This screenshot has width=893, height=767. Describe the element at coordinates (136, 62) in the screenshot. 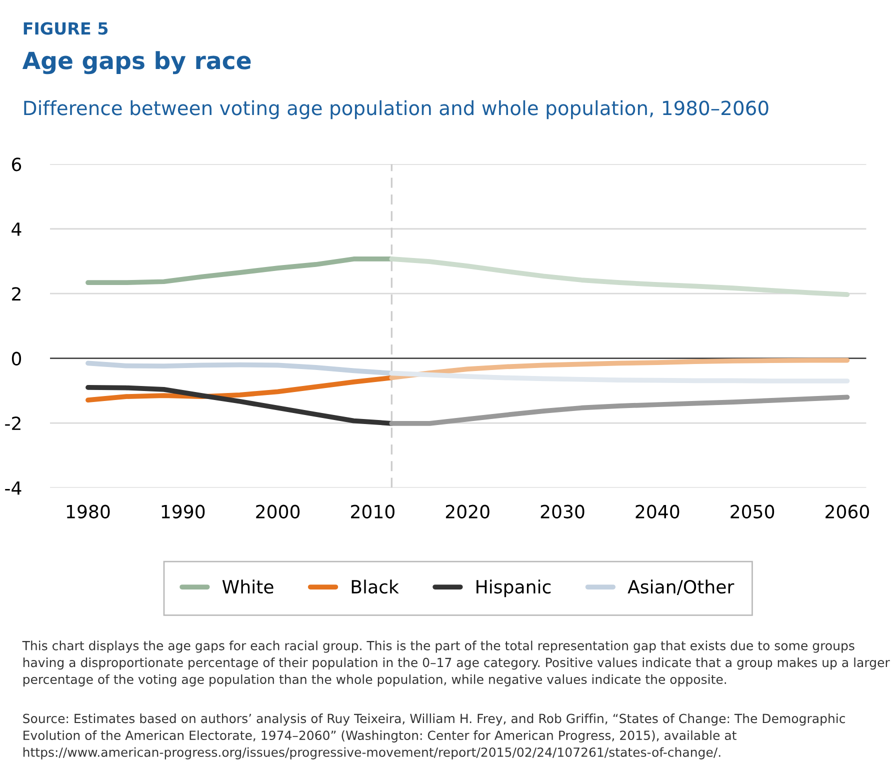

I see `chart-title: Age gaps by race` at that location.